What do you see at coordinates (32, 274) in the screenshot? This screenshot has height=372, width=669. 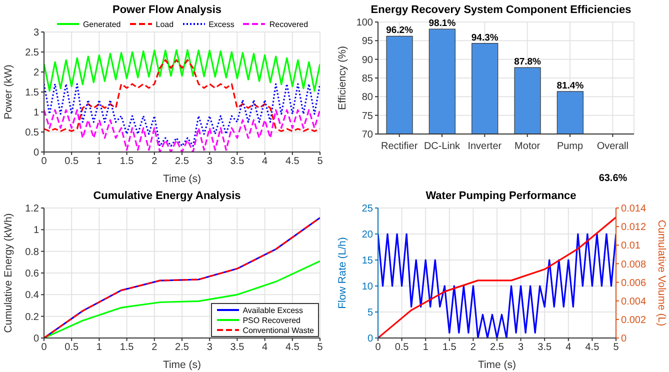 I see `y-tick-label: 0.6` at bounding box center [32, 274].